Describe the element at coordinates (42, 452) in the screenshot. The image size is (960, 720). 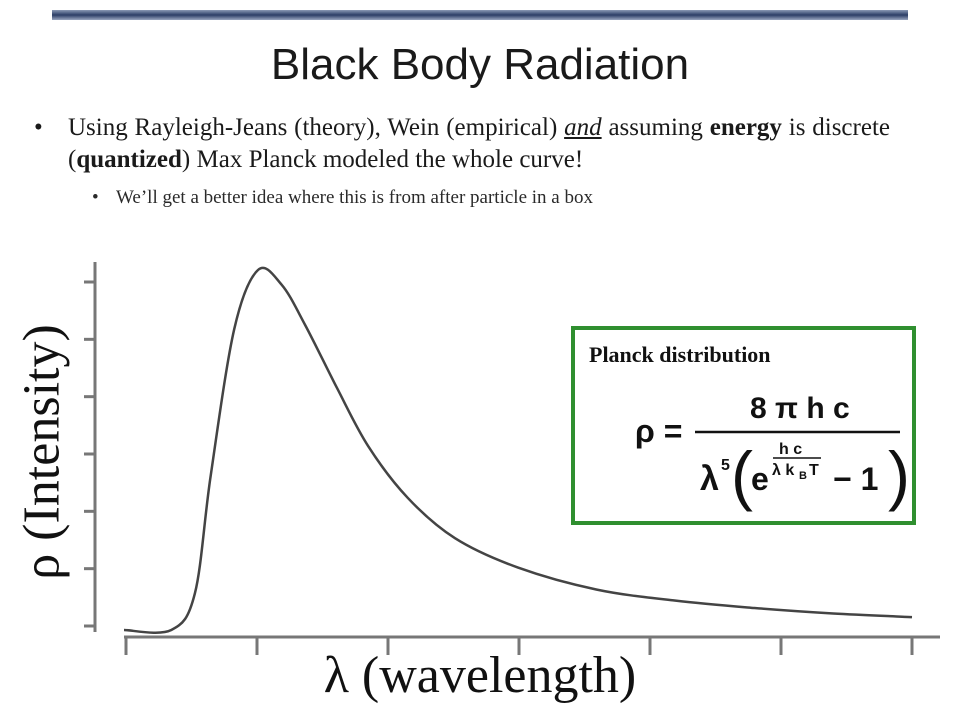
I see `y-axis-label: ρ (Intensity)` at that location.